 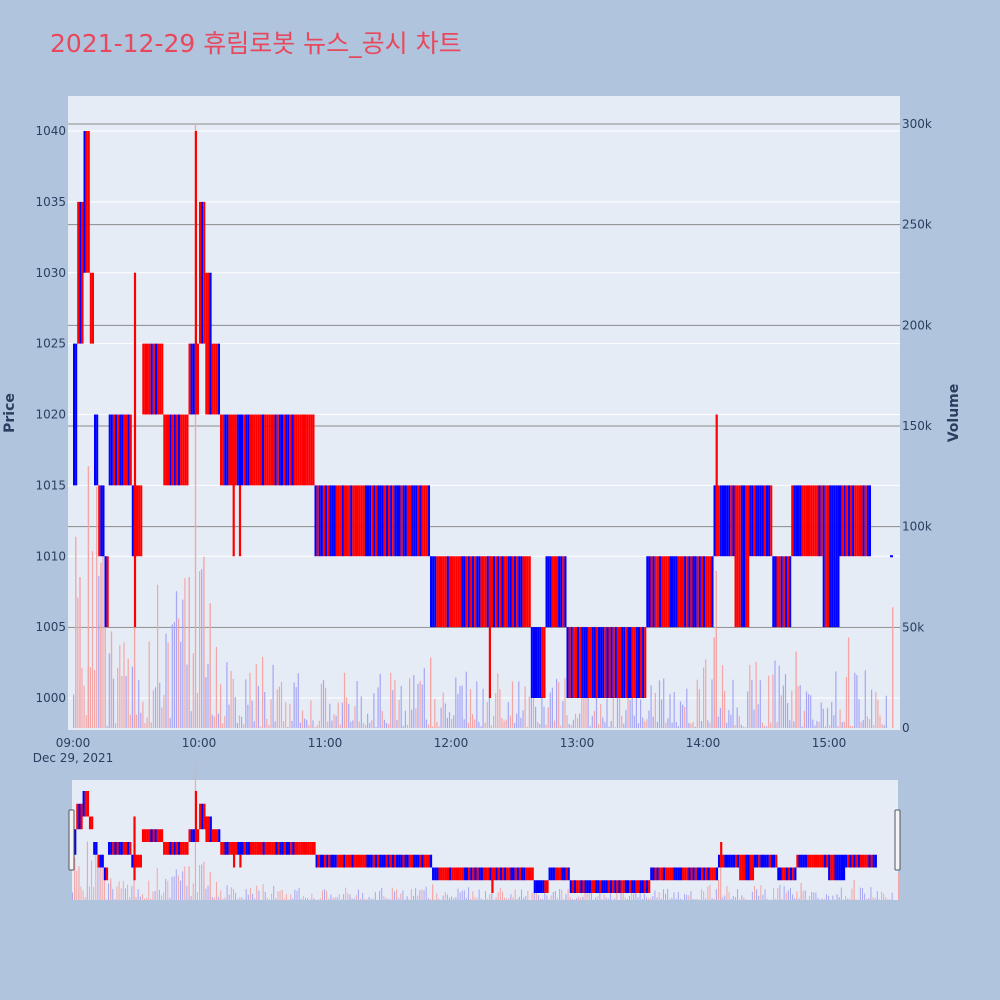 What do you see at coordinates (891, 556) in the screenshot?
I see `last-price-marker` at bounding box center [891, 556].